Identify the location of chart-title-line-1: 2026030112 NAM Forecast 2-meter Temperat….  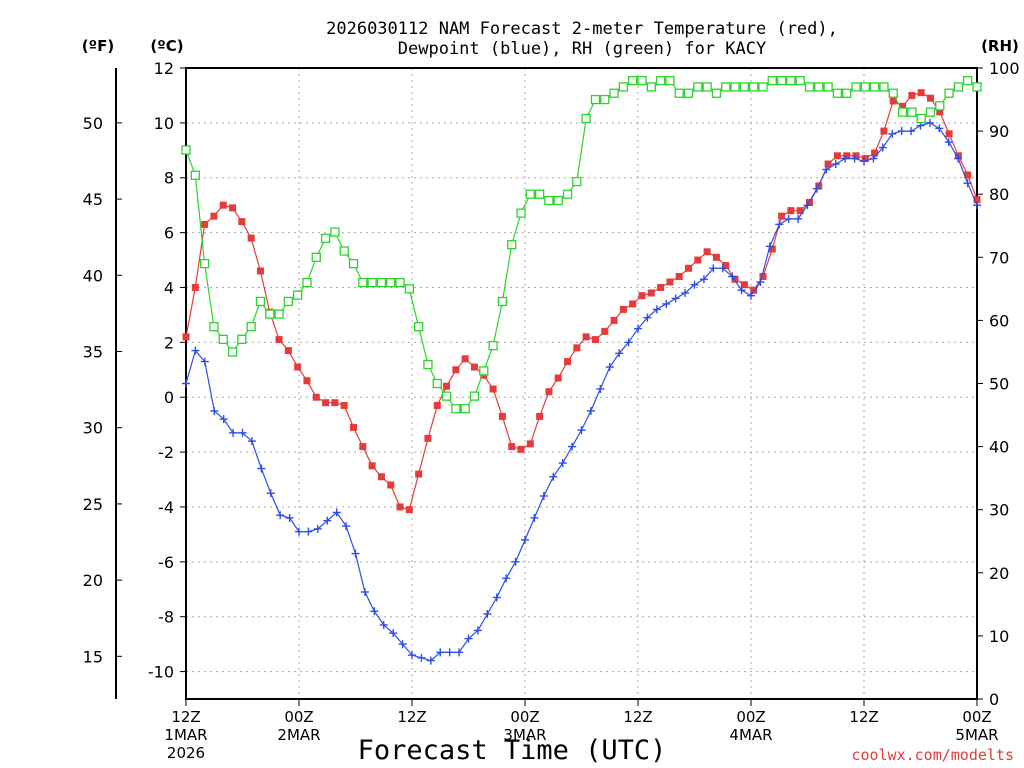
(582, 29).